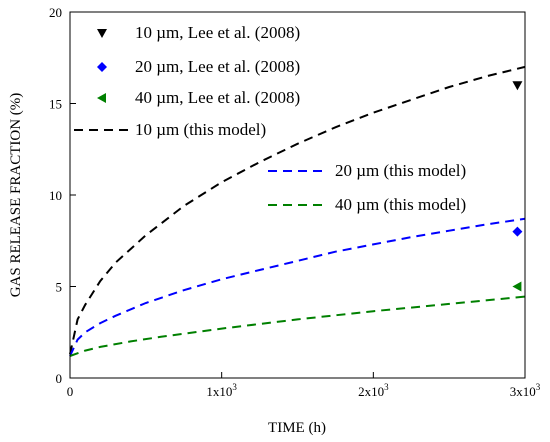 The height and width of the screenshot is (442, 550). What do you see at coordinates (217, 97) in the screenshot?
I see `legend-label: 40 µm, Lee et al. (2008)` at bounding box center [217, 97].